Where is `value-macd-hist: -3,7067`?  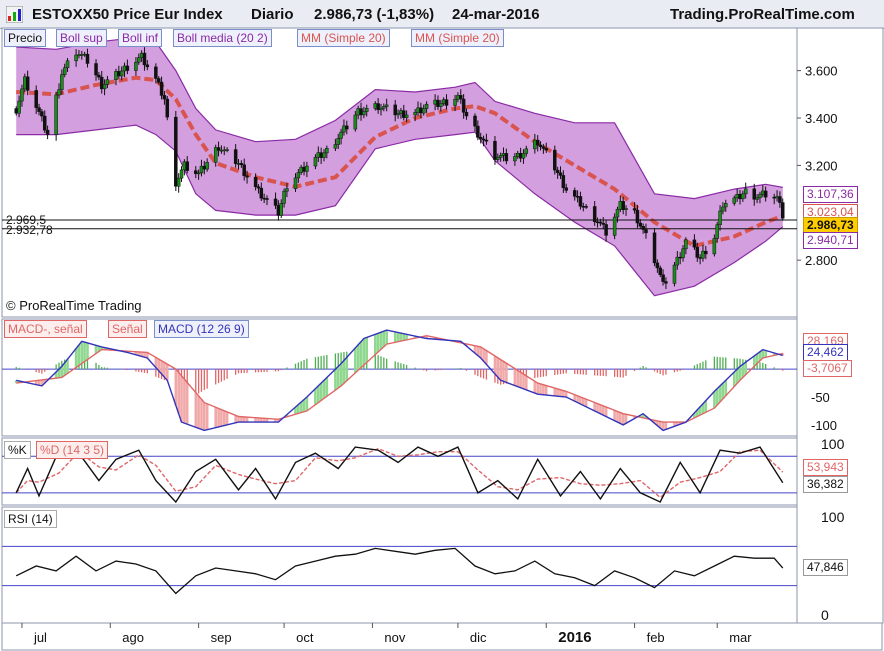
value-macd-hist: -3,7067 is located at coordinates (827, 368).